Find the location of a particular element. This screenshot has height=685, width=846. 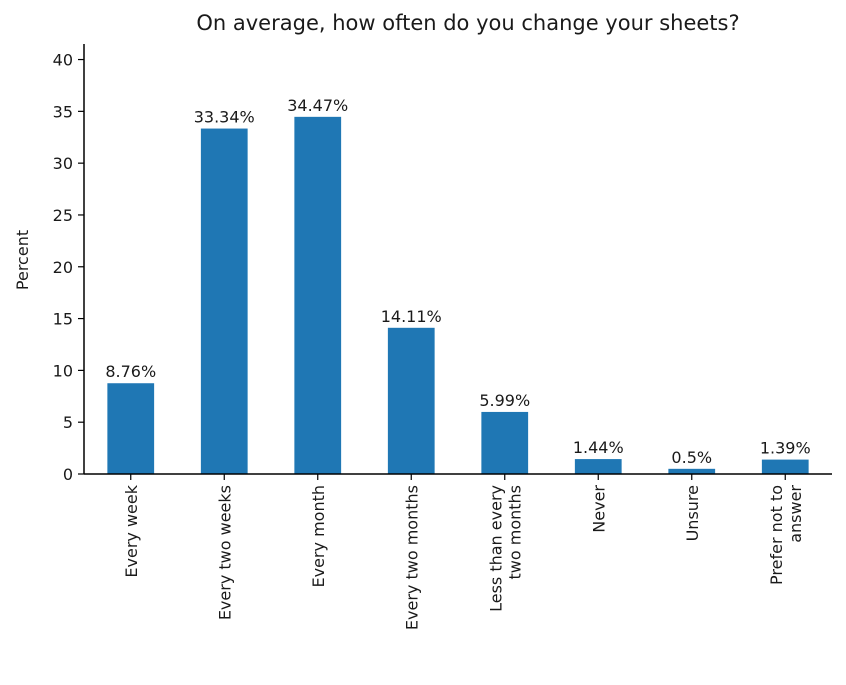

x-tick-label: Every two weeks is located at coordinates (224, 552).